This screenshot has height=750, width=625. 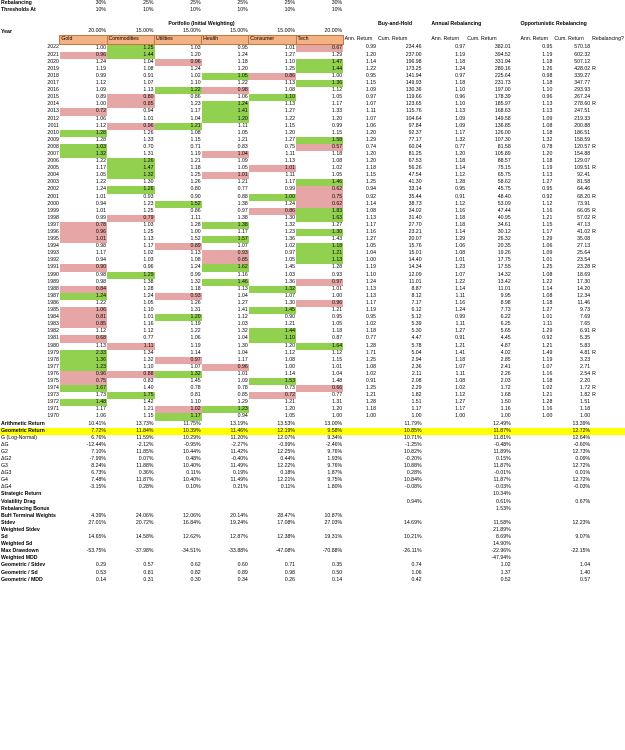 I want to click on stat-label: Stdev, so click(x=8, y=522).